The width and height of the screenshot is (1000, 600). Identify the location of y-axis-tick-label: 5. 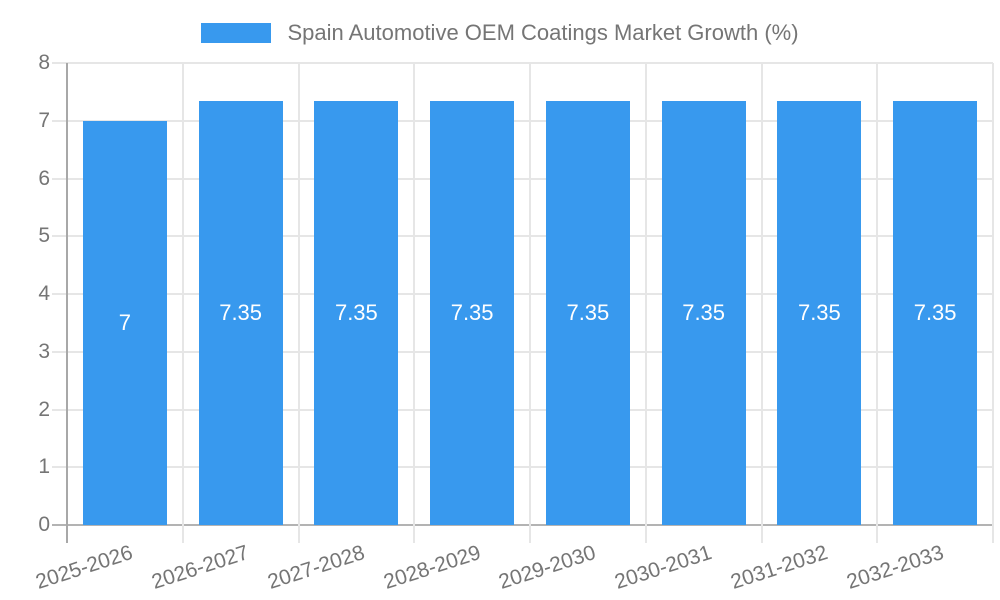
(44, 236).